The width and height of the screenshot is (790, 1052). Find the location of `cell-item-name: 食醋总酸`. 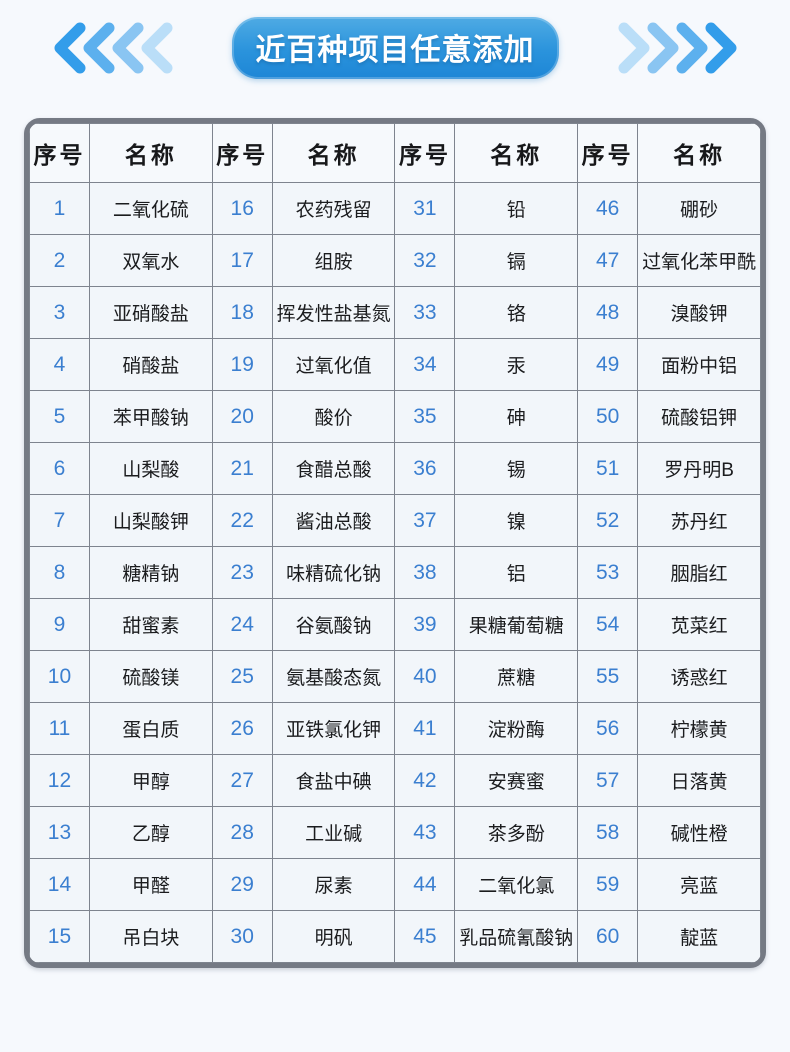

cell-item-name: 食醋总酸 is located at coordinates (333, 468).